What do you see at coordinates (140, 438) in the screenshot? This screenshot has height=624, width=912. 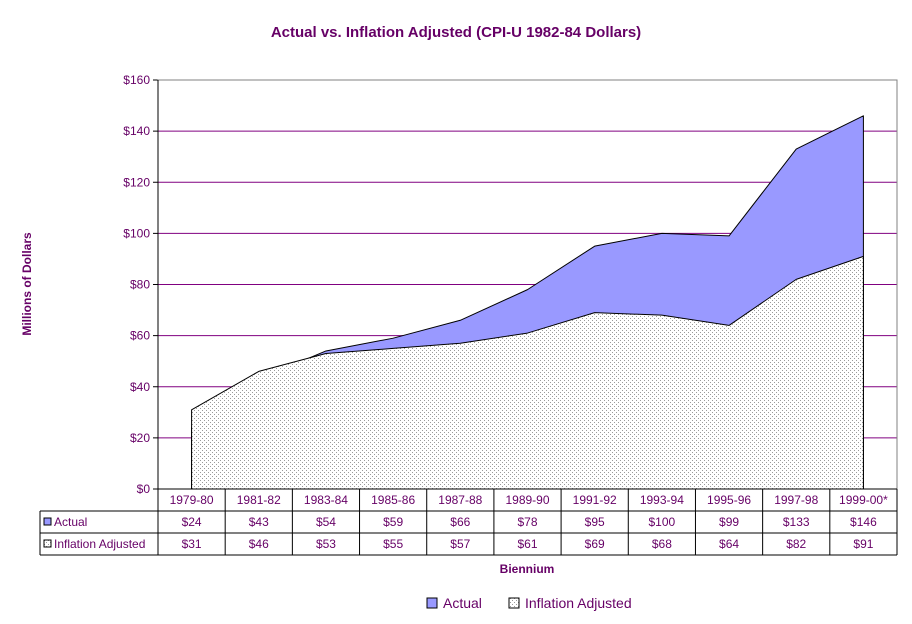 I see `y-tick-label: $20` at bounding box center [140, 438].